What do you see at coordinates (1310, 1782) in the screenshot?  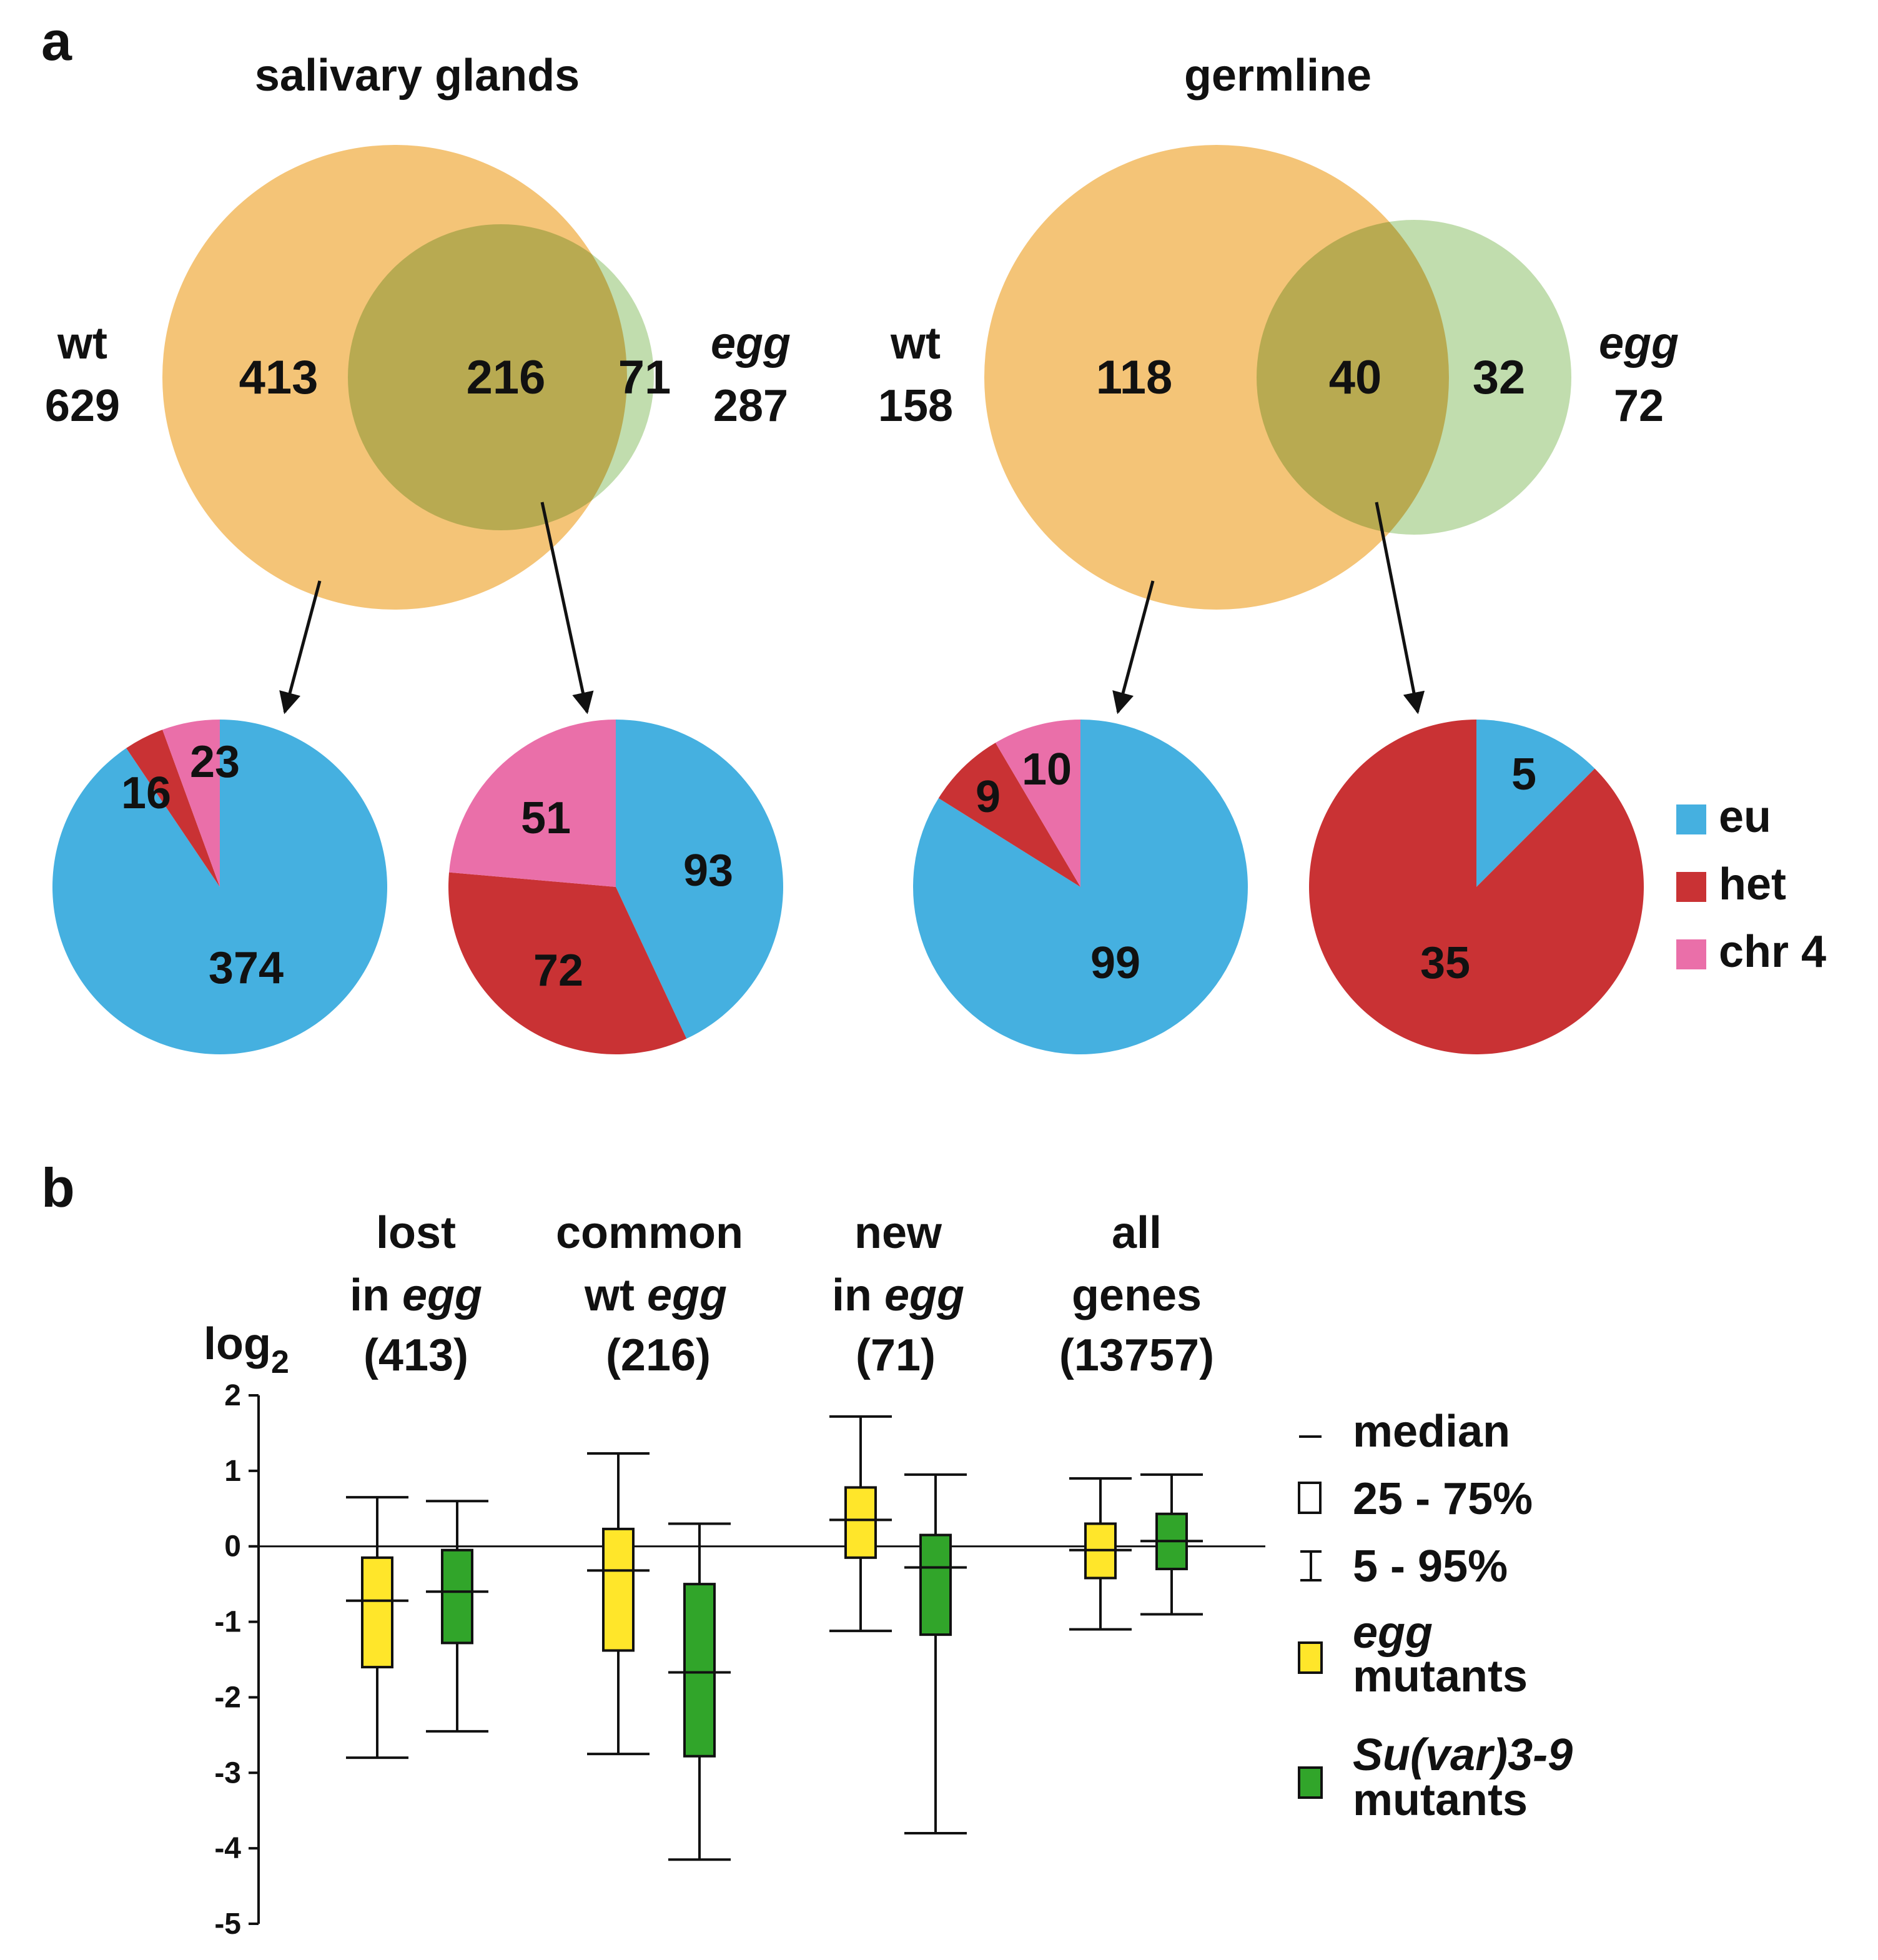 I see `legend-suvar-swatch` at bounding box center [1310, 1782].